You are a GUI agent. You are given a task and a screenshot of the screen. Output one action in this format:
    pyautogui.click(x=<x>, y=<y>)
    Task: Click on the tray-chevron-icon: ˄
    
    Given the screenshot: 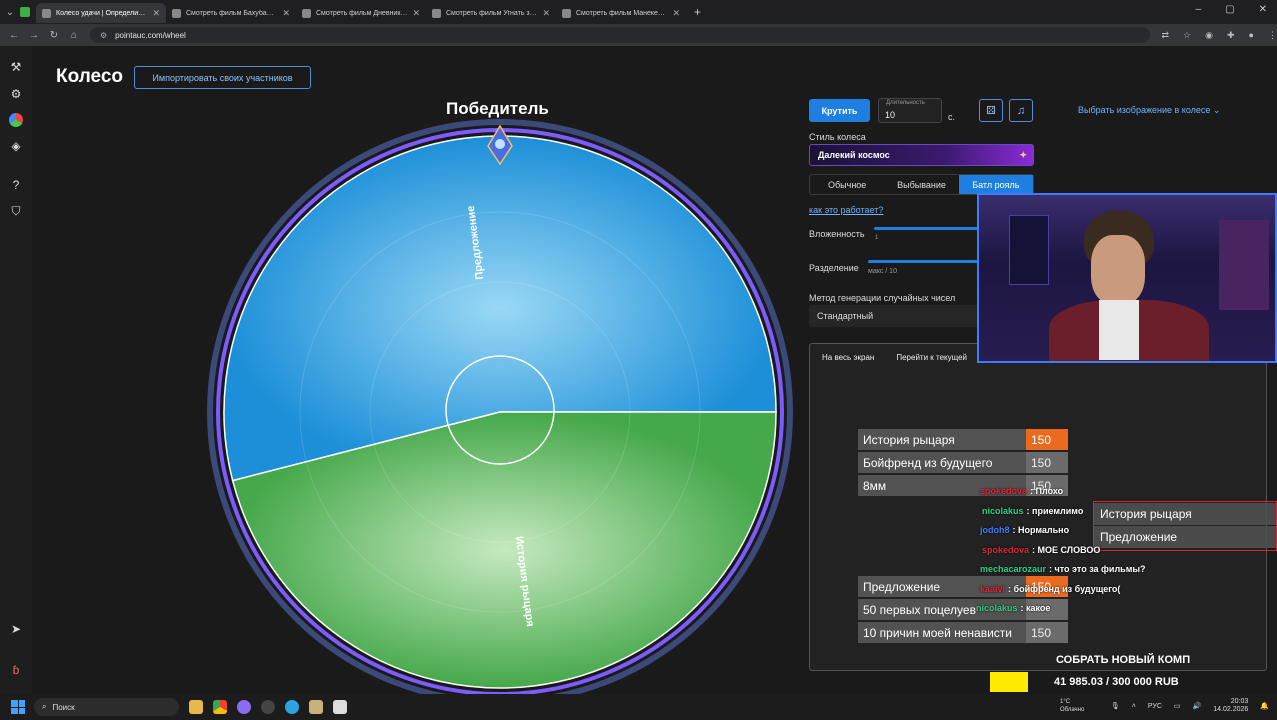 What is the action you would take?
    pyautogui.click(x=1133, y=706)
    